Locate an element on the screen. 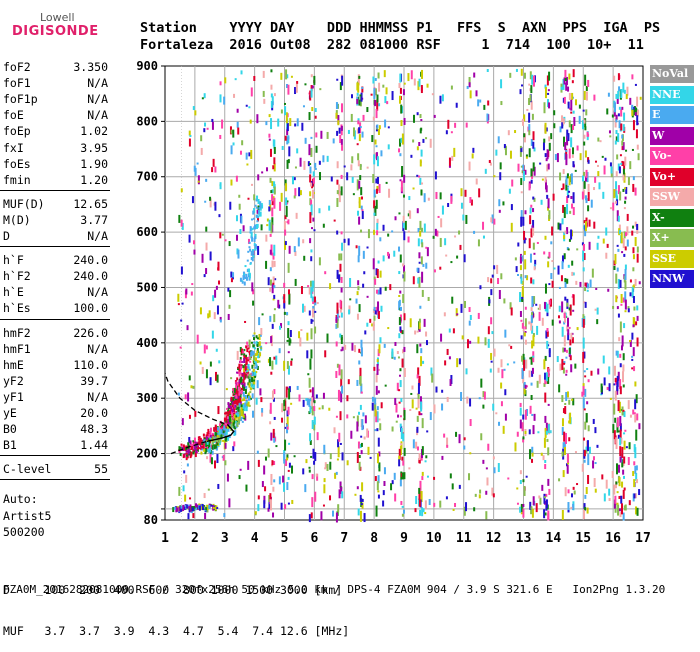 The height and width of the screenshot is (652, 700). logo-lowell: Lowell is located at coordinates (57, 17).